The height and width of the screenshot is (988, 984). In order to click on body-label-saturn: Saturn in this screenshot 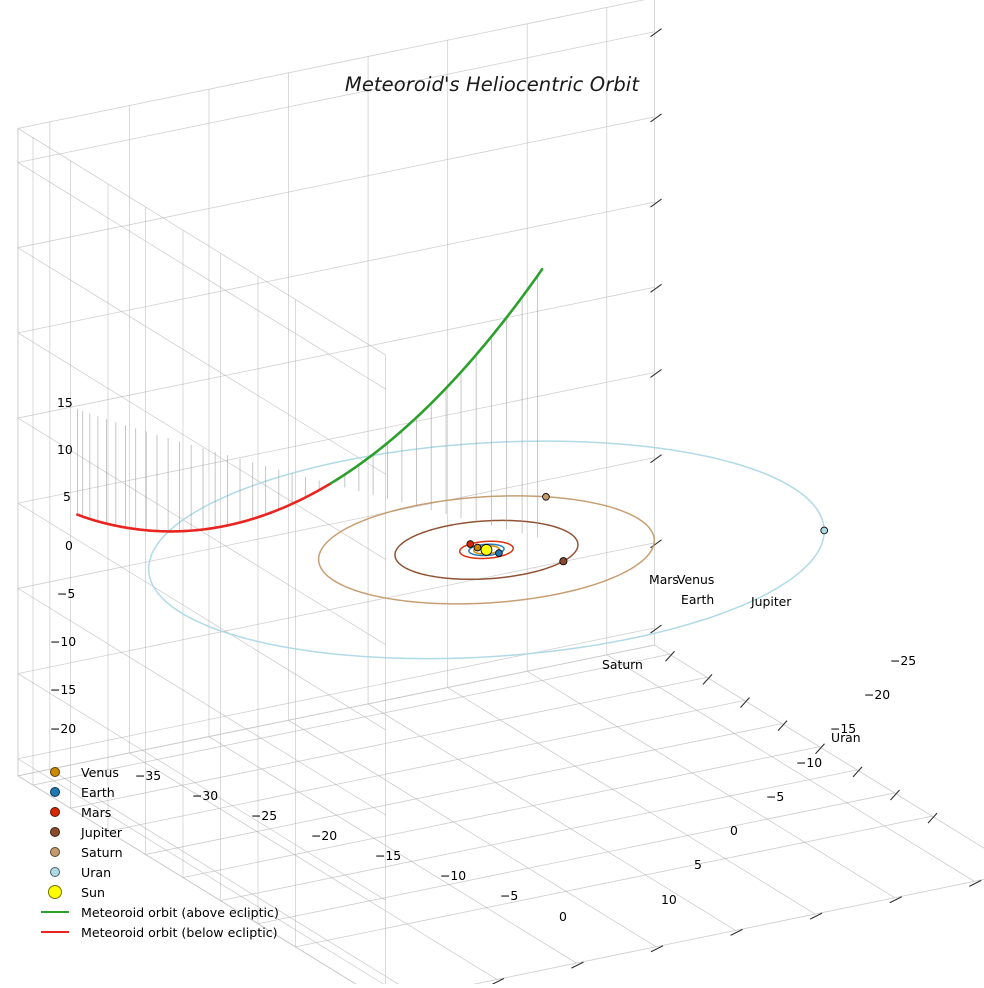, I will do `click(622, 664)`.